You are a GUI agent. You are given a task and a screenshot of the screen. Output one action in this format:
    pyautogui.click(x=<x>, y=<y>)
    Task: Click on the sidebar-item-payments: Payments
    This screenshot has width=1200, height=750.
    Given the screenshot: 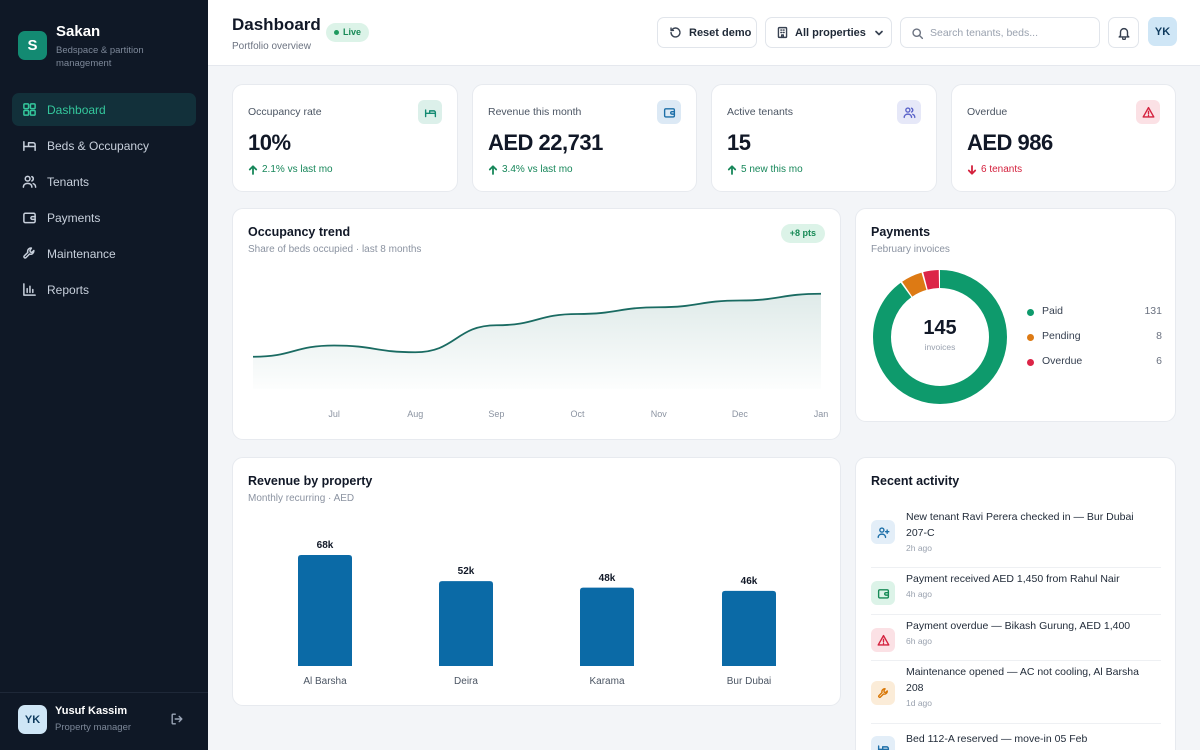 What is the action you would take?
    pyautogui.click(x=104, y=217)
    